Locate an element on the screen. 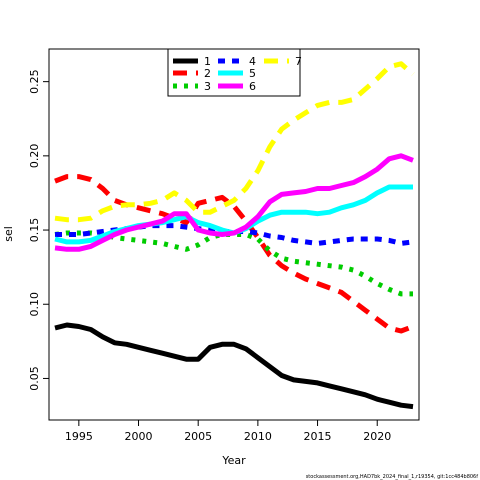 This screenshot has height=480, width=480. y-axis: 0.05 0.10 0.15 0.20 0.25 is located at coordinates (38, 230).